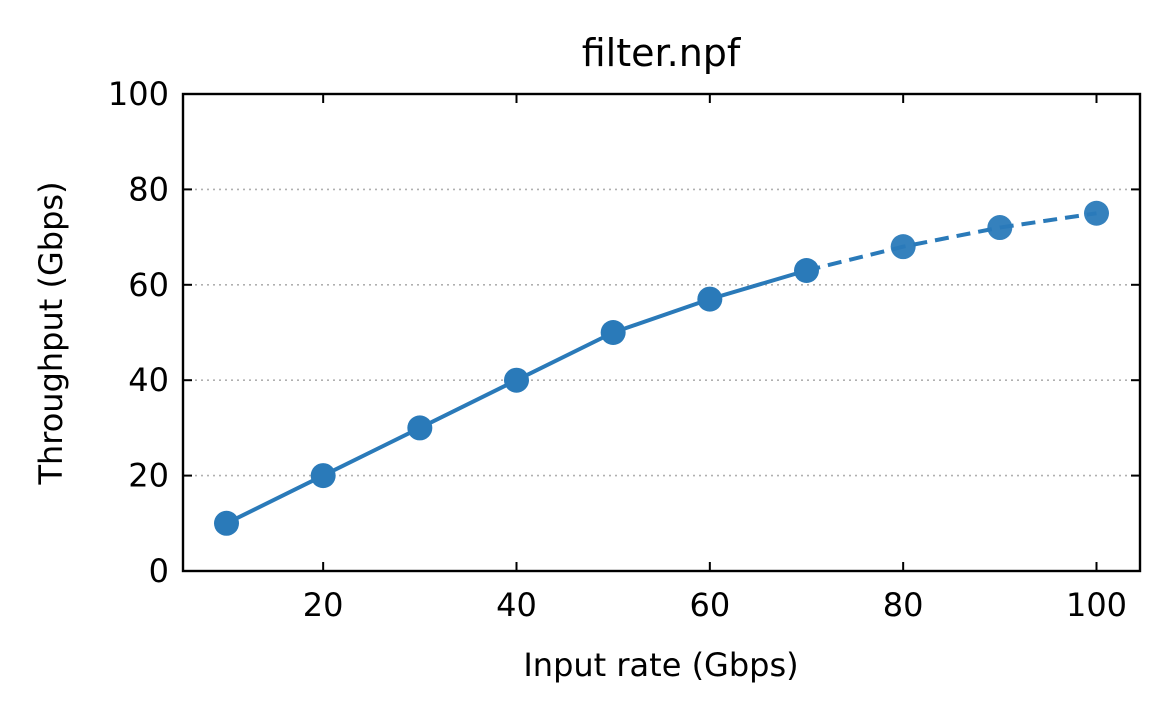 This screenshot has width=1170, height=716. I want to click on y-tick-label: 100, so click(138, 94).